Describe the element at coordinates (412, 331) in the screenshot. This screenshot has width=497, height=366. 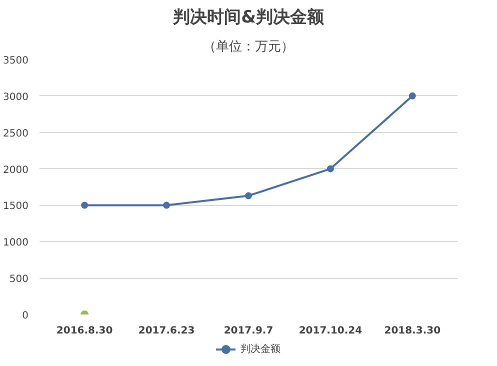
I see `x-tick-label: 2018.3.30` at that location.